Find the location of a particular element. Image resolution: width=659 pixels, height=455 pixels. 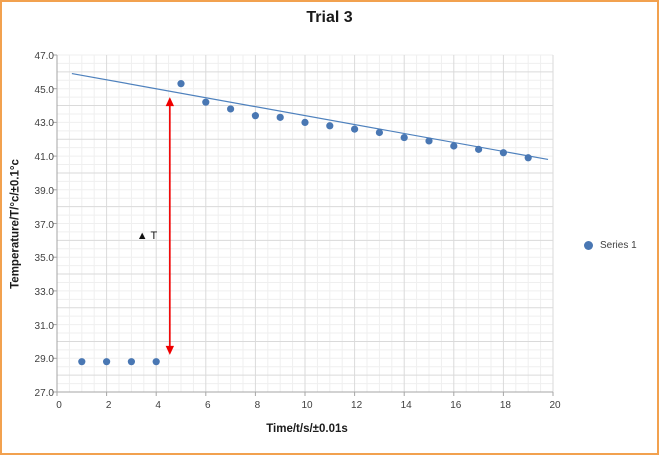

x-tick-label: 12 is located at coordinates (357, 405).